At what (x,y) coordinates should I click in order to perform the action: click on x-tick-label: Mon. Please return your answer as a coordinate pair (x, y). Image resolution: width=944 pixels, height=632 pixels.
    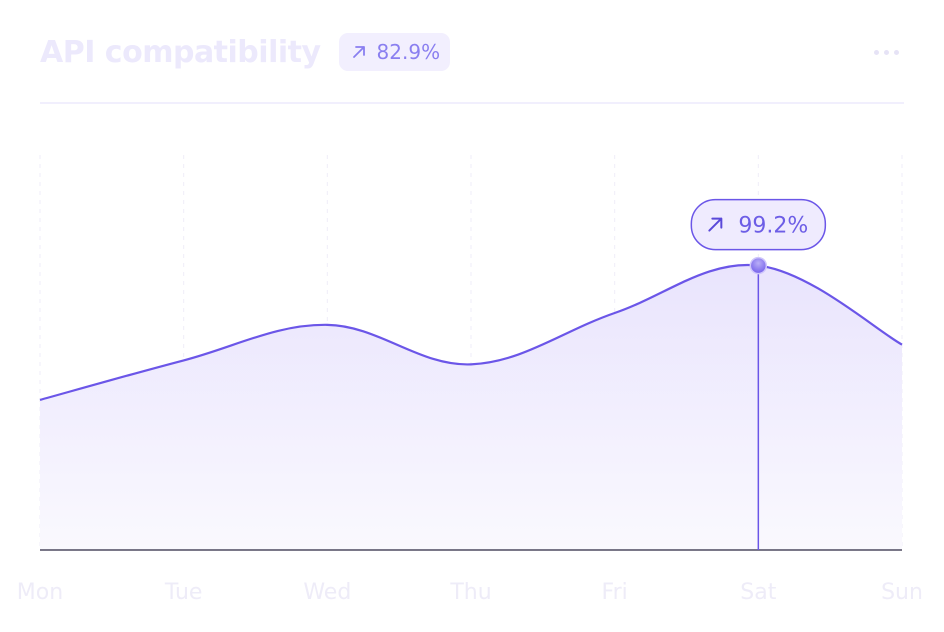
    Looking at the image, I should click on (40, 592).